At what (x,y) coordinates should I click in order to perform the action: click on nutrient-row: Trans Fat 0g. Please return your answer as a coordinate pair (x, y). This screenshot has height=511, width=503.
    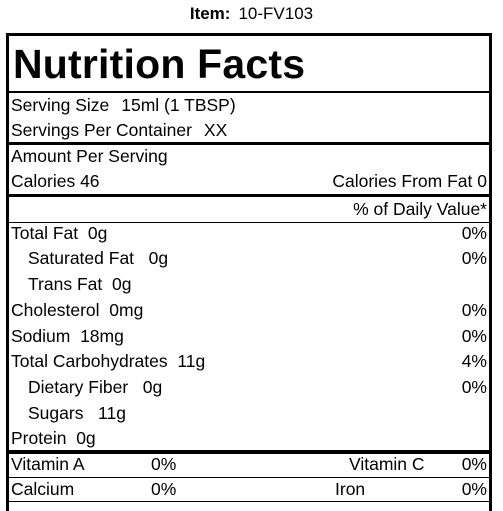
    Looking at the image, I should click on (249, 284).